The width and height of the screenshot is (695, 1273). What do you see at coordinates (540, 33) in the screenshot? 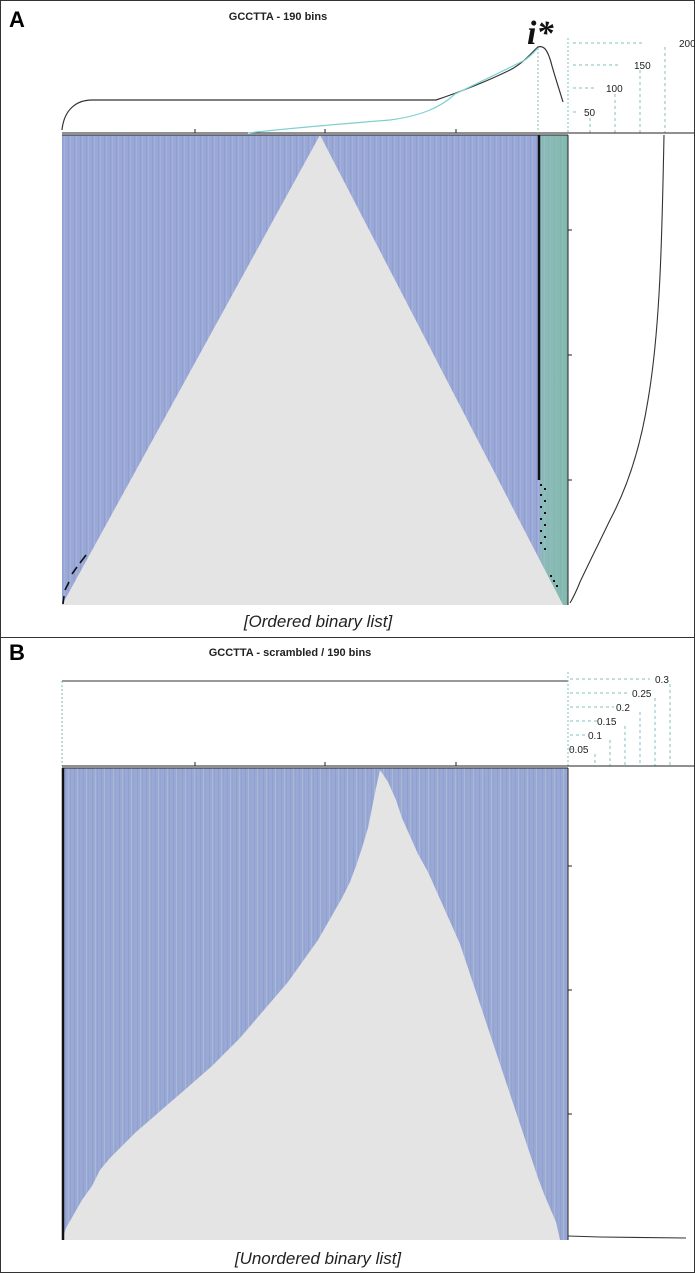
I see `panel-a-marker: i*` at bounding box center [540, 33].